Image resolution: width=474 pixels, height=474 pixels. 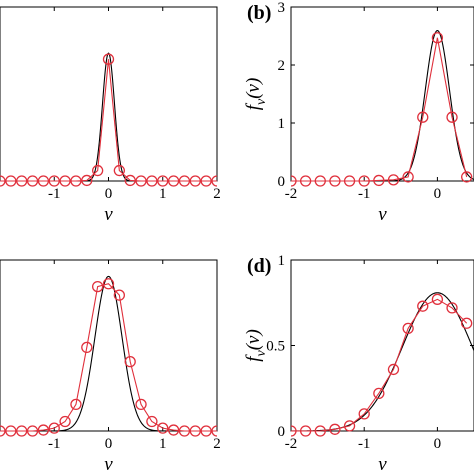 What do you see at coordinates (282, 8) in the screenshot?
I see `y-tick-label: 3` at bounding box center [282, 8].